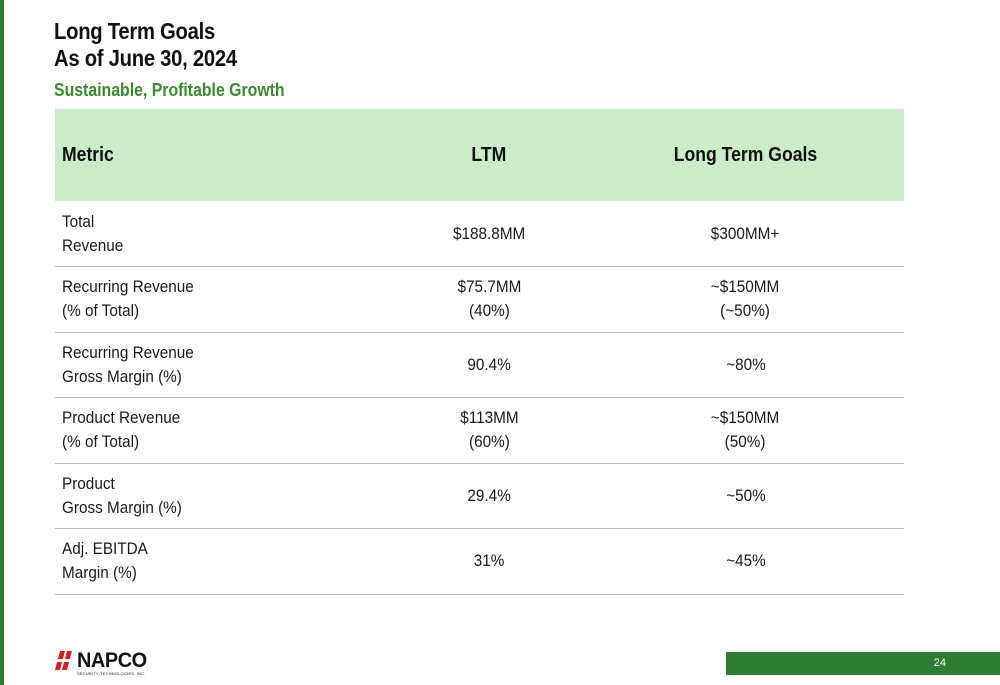 Image resolution: width=1000 pixels, height=685 pixels. Describe the element at coordinates (745, 300) in the screenshot. I see `goal-cell: ~$150MM (~50%)` at that location.